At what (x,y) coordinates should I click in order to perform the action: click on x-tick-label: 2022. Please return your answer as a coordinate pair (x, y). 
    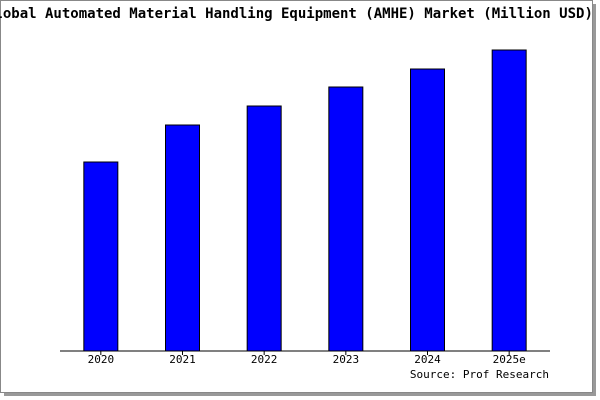
    Looking at the image, I should click on (264, 359).